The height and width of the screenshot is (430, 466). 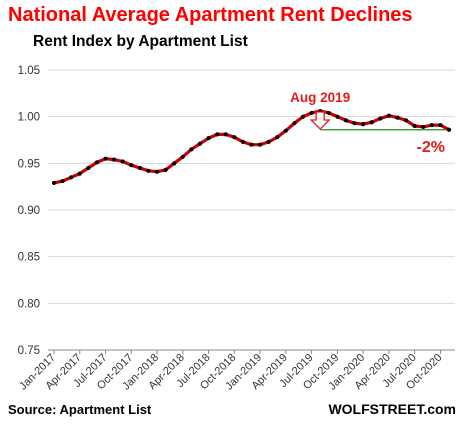 What do you see at coordinates (29, 164) in the screenshot?
I see `y-tick-label: 0.95` at bounding box center [29, 164].